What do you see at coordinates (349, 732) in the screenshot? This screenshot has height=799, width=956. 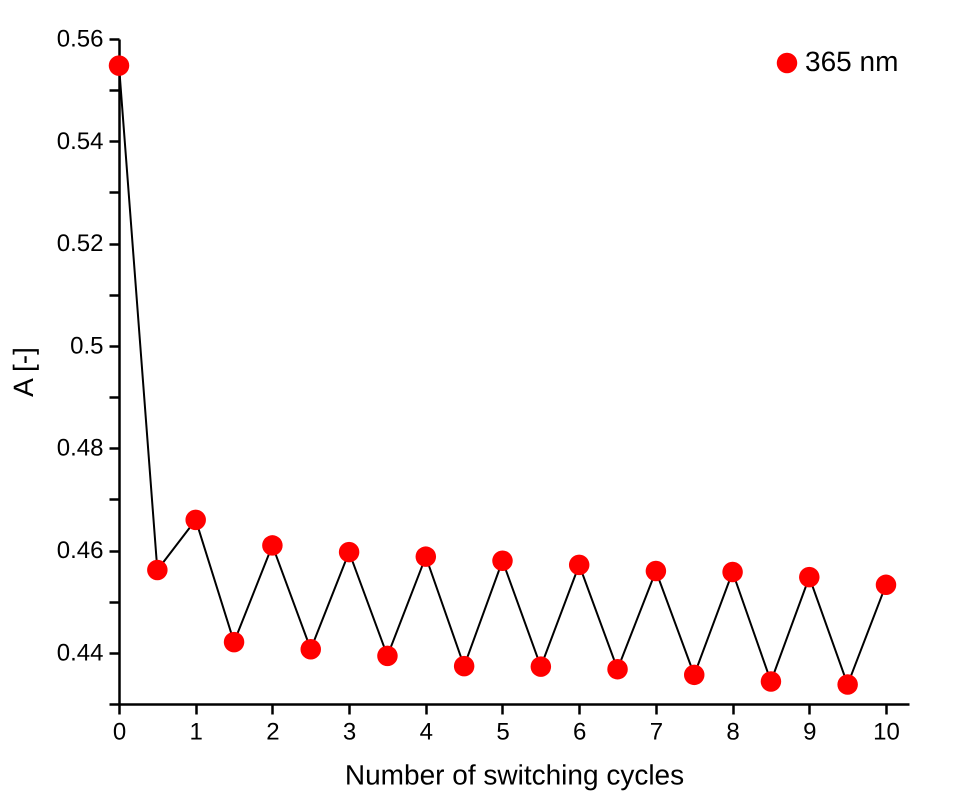 I see `x-tick-label: 3` at bounding box center [349, 732].